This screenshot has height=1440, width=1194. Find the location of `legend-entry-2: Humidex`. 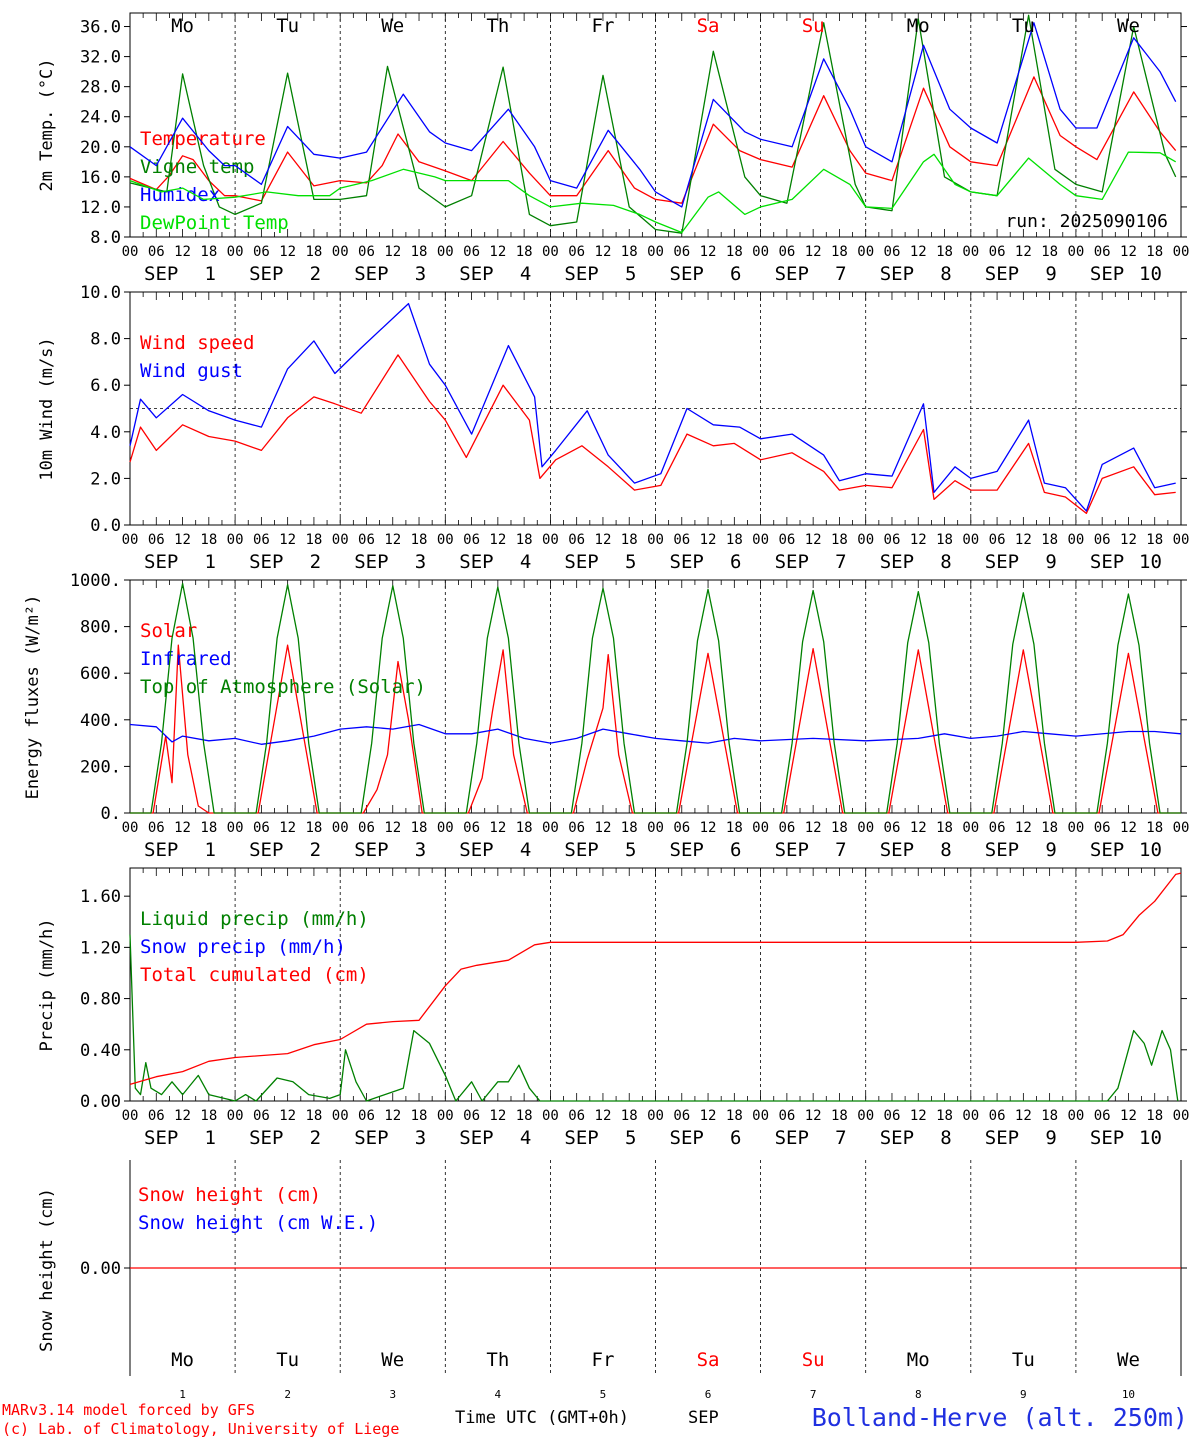

legend-entry-2: Humidex is located at coordinates (180, 195).